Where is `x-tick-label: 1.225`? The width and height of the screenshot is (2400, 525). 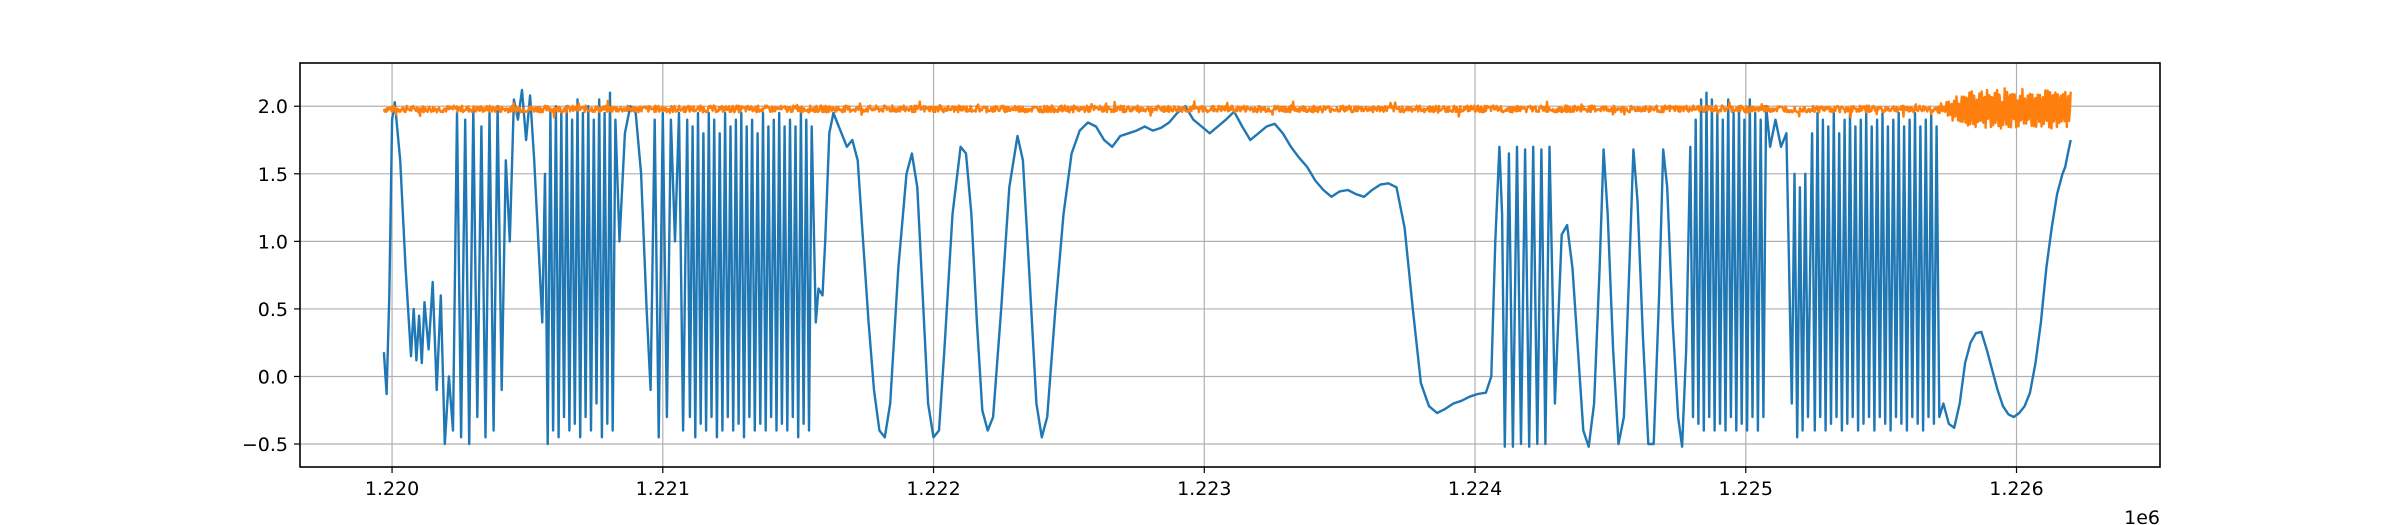 x-tick-label: 1.225 is located at coordinates (1746, 489).